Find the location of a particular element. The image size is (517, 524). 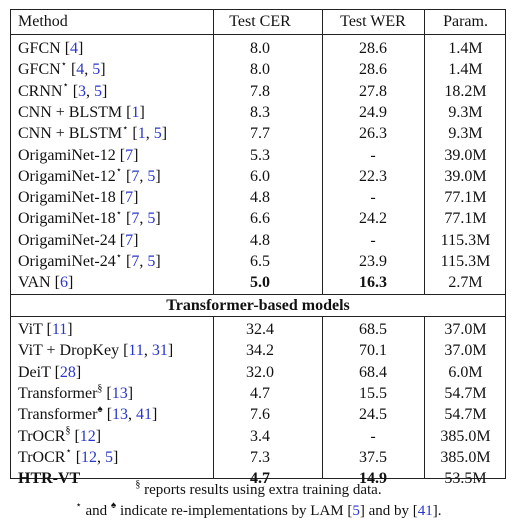

table-row: OrigamiNet-18⋆ [7, 5] 6.6 24.2 77.1M is located at coordinates (258, 218).